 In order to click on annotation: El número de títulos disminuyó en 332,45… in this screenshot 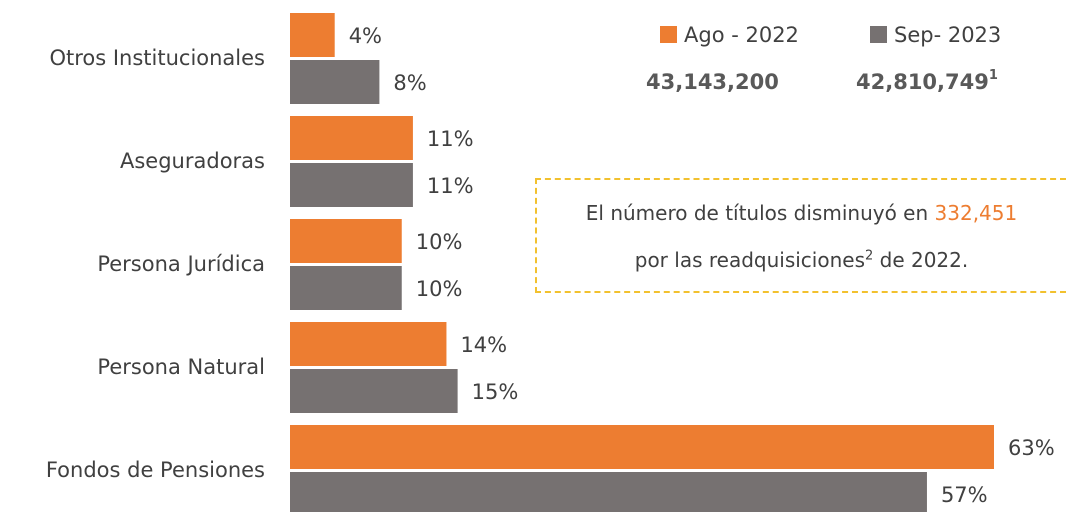, I will do `click(800, 235)`.